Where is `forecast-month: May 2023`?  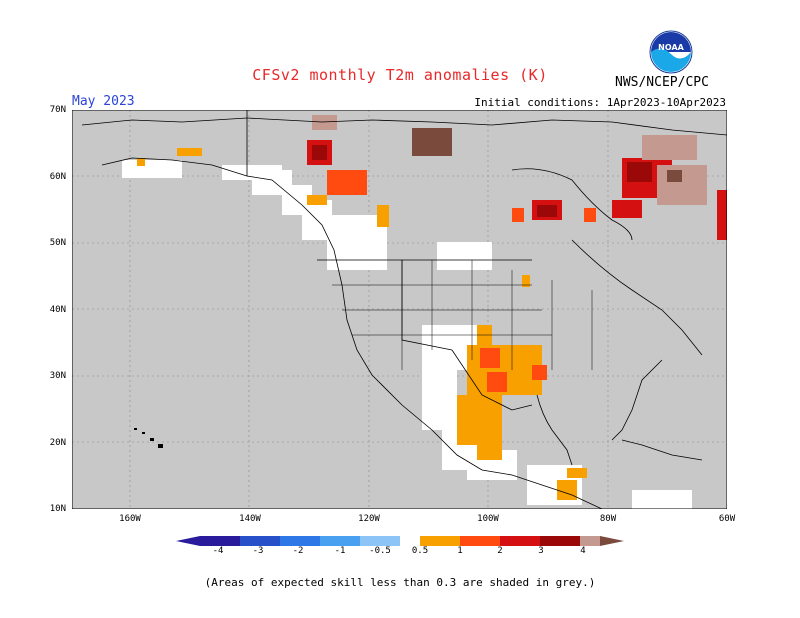 forecast-month: May 2023 is located at coordinates (103, 101).